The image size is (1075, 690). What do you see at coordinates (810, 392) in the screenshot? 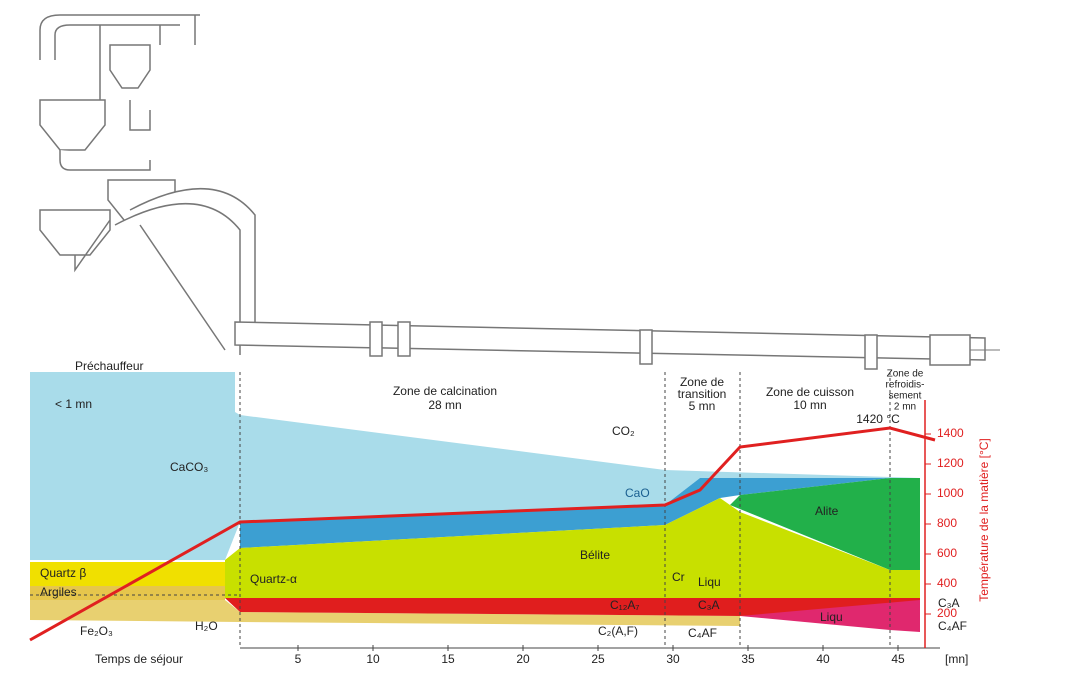
I see `zone-label: Zone de cuisson` at bounding box center [810, 392].